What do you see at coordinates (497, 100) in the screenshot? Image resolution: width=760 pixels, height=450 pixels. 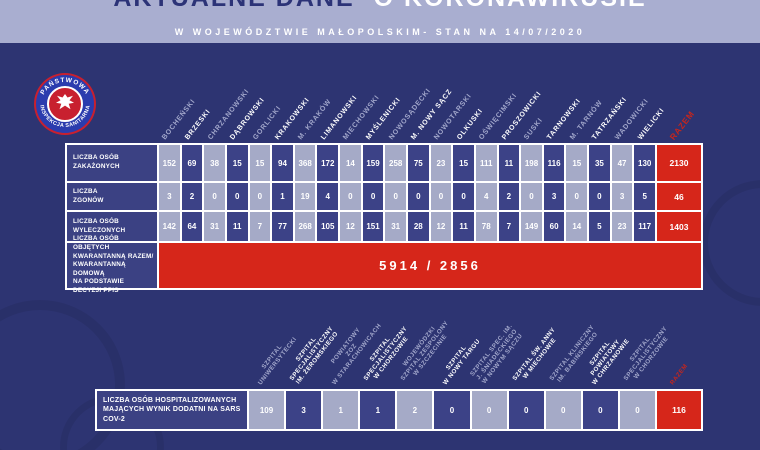 I see `column-header: OŚWIĘCIMSKI` at bounding box center [497, 100].